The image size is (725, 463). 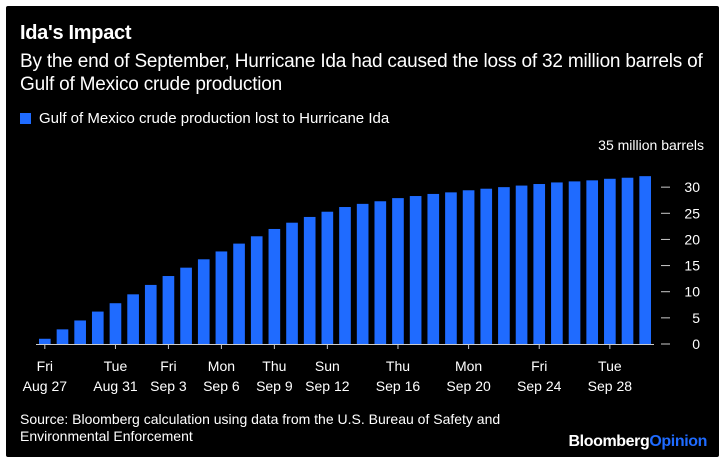 What do you see at coordinates (539, 386) in the screenshot?
I see `x-tick-label-date: Sep 24` at bounding box center [539, 386].